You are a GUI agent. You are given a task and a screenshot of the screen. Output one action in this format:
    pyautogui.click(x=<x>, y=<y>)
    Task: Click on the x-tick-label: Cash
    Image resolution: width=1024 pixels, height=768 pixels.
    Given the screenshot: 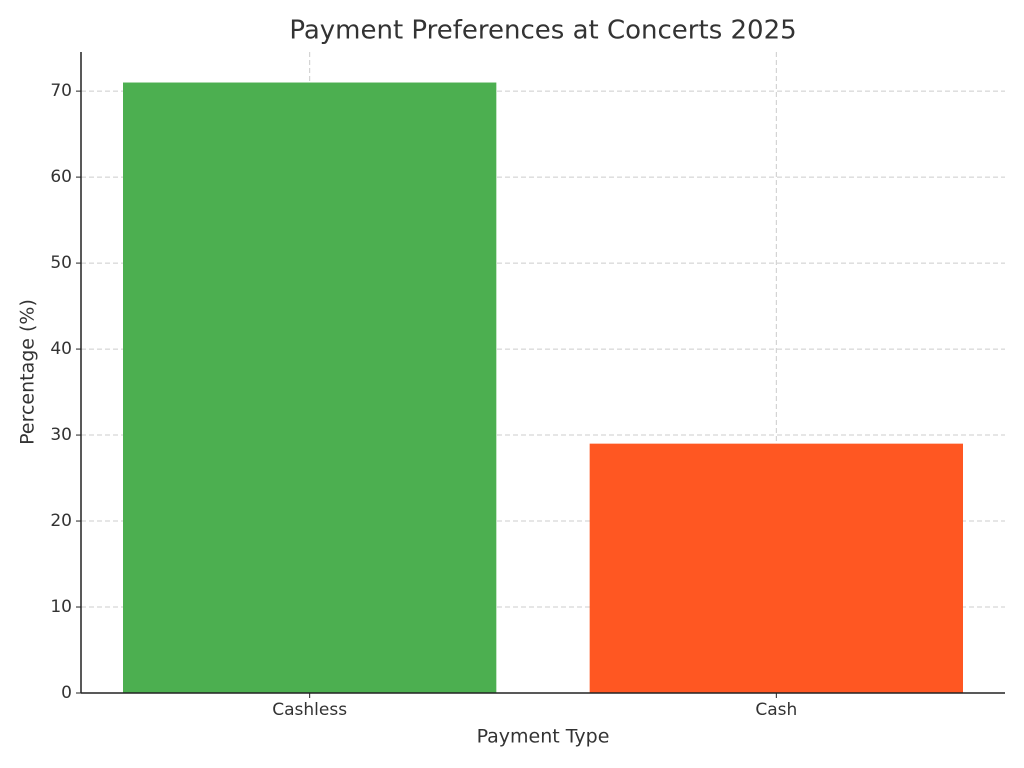 What is the action you would take?
    pyautogui.click(x=776, y=710)
    